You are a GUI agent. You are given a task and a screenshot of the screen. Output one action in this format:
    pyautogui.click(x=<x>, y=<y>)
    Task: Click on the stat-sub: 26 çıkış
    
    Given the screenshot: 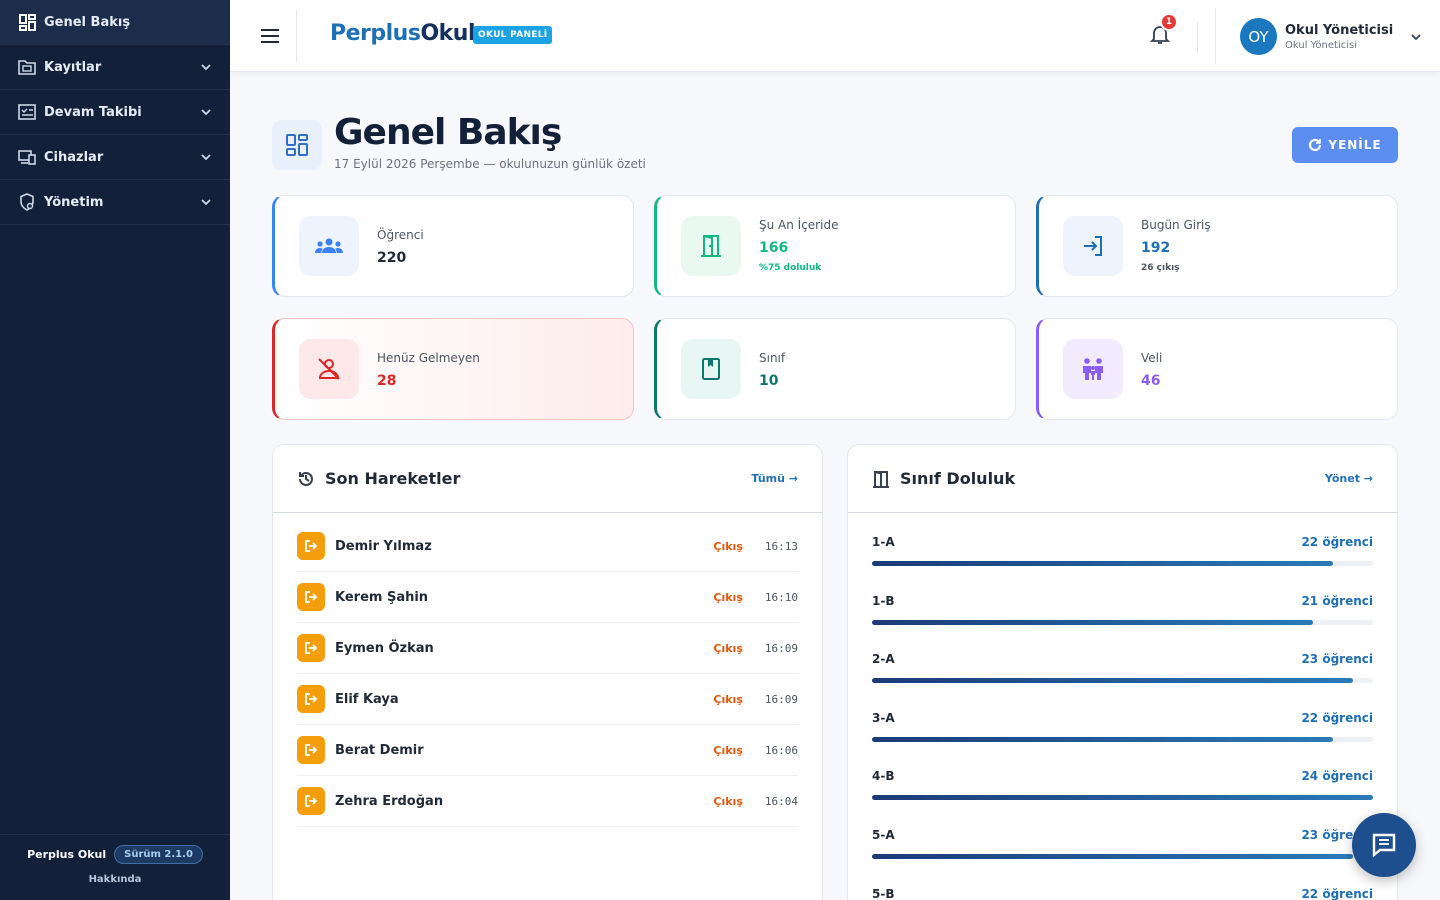 What is the action you would take?
    pyautogui.click(x=1160, y=268)
    